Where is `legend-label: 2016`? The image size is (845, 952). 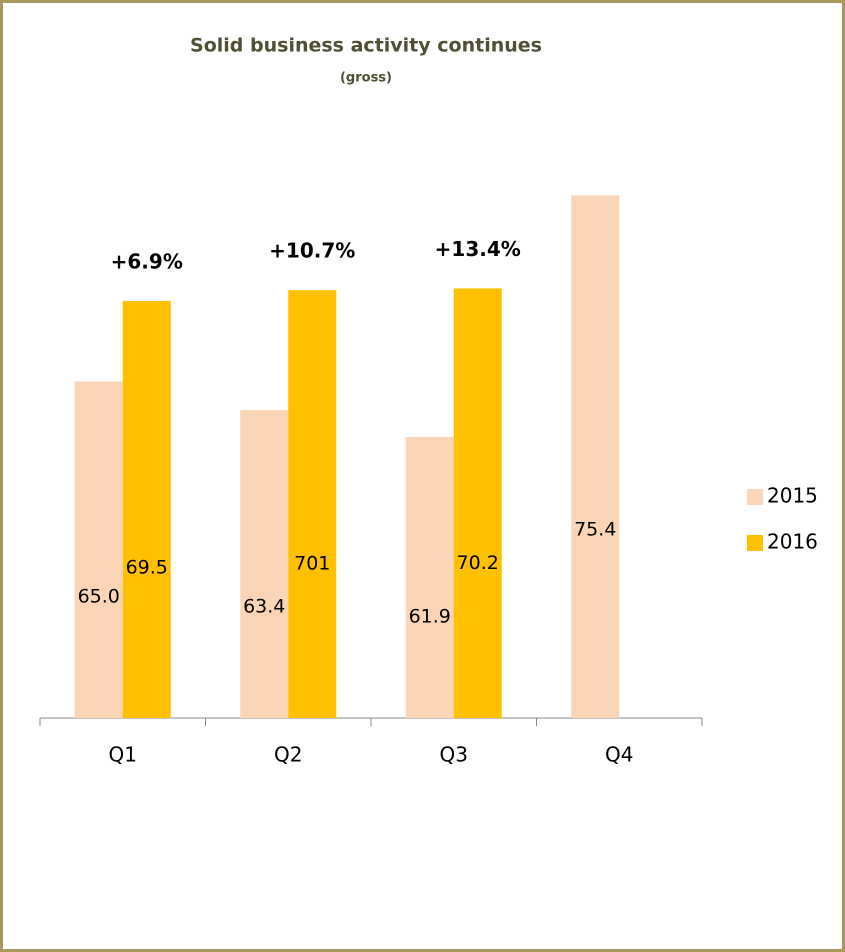
legend-label: 2016 is located at coordinates (792, 542).